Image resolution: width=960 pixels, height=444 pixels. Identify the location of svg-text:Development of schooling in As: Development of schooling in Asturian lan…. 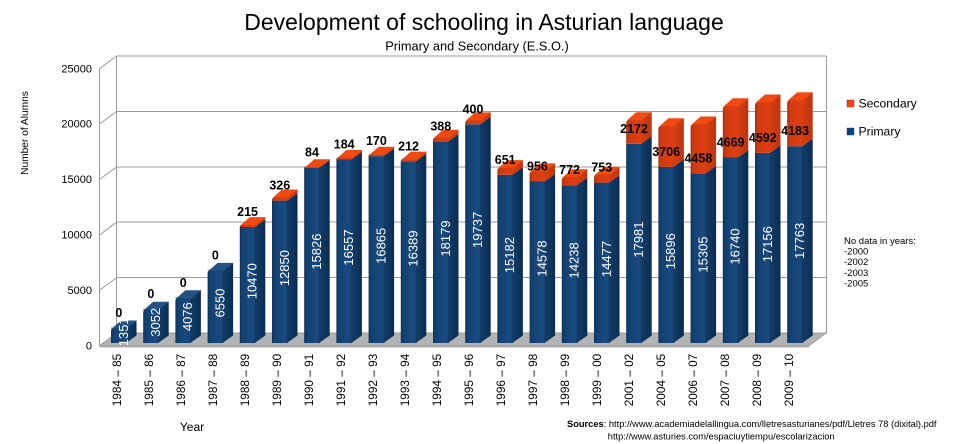
(484, 22).